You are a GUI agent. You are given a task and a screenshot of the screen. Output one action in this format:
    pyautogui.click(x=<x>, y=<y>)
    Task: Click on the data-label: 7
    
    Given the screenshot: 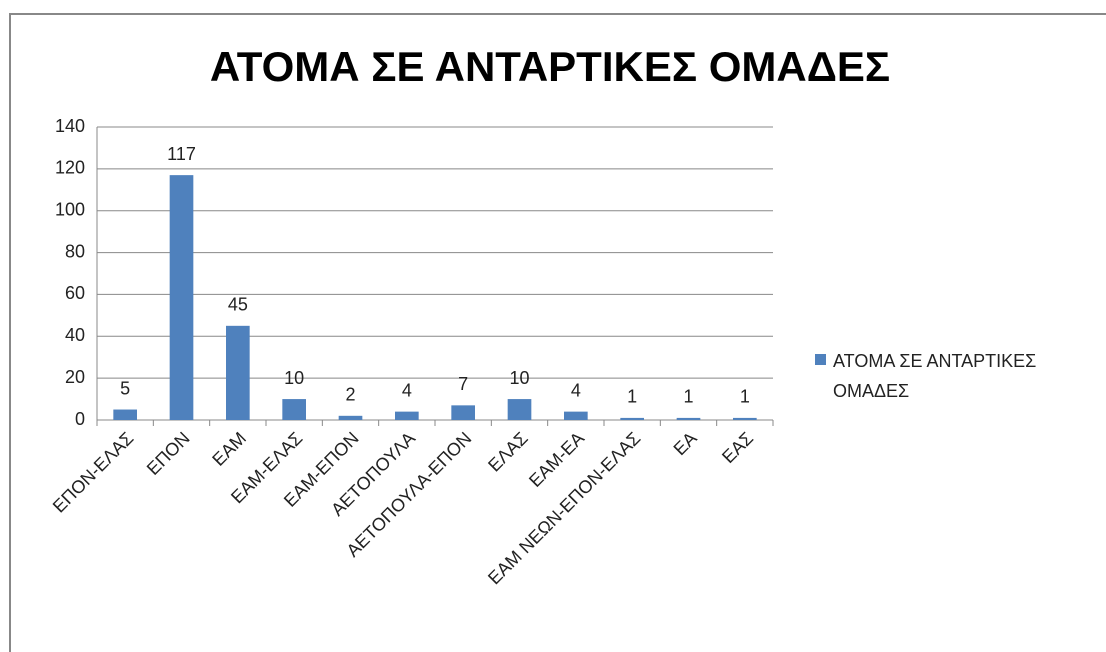 What is the action you would take?
    pyautogui.click(x=463, y=384)
    